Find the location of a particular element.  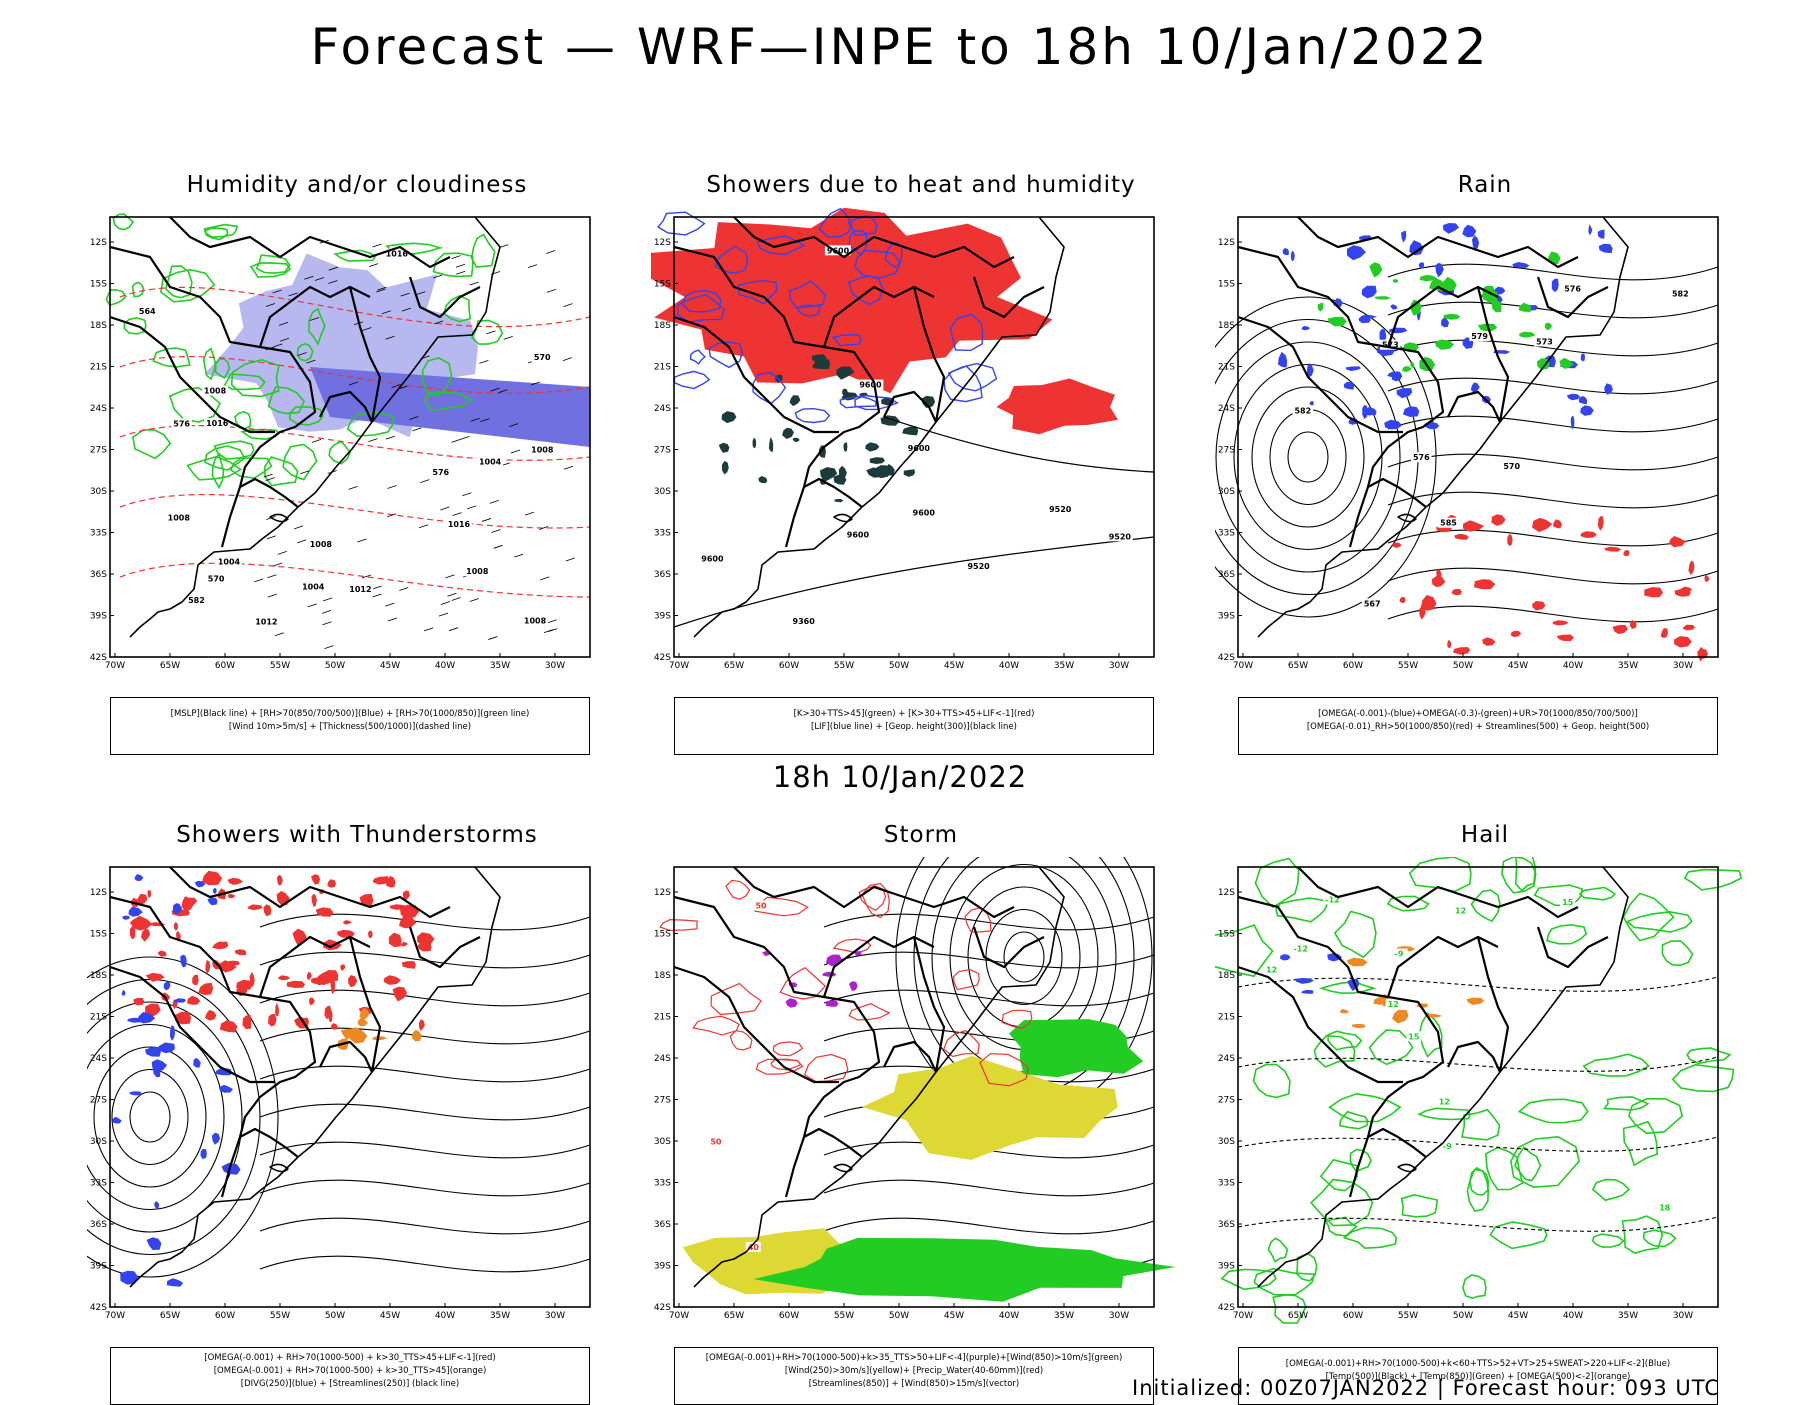

panel-title: Hail is located at coordinates (1485, 835).